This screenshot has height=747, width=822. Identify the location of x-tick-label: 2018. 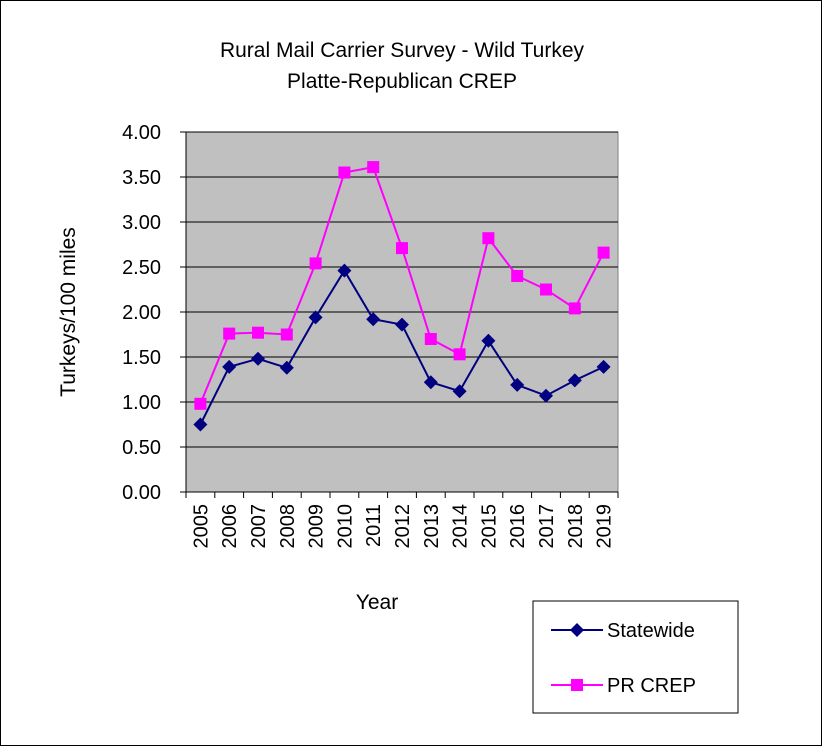
(576, 526).